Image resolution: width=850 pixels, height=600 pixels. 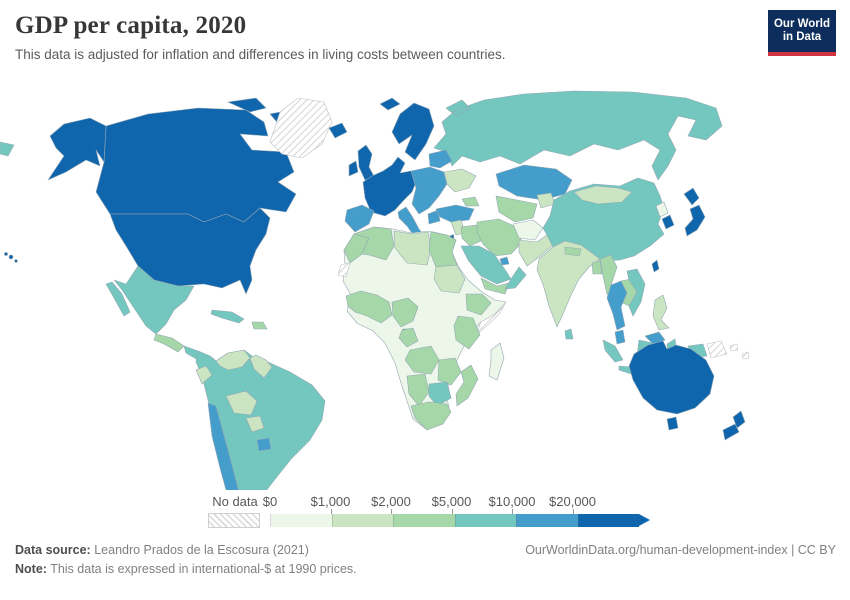 What do you see at coordinates (264, 444) in the screenshot?
I see `country-uruguay` at bounding box center [264, 444].